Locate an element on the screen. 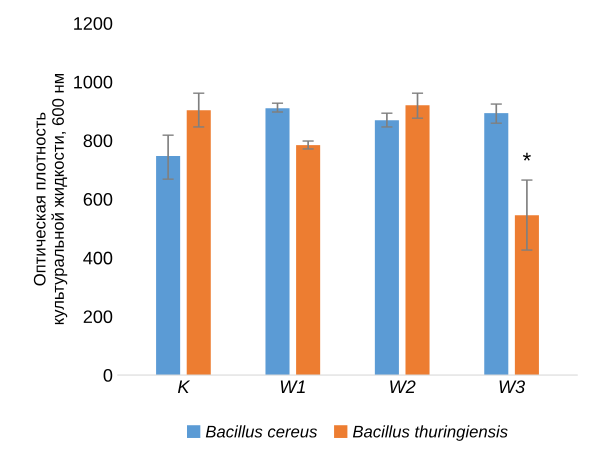 The height and width of the screenshot is (463, 589). y-tick-label: 400 is located at coordinates (97, 258).